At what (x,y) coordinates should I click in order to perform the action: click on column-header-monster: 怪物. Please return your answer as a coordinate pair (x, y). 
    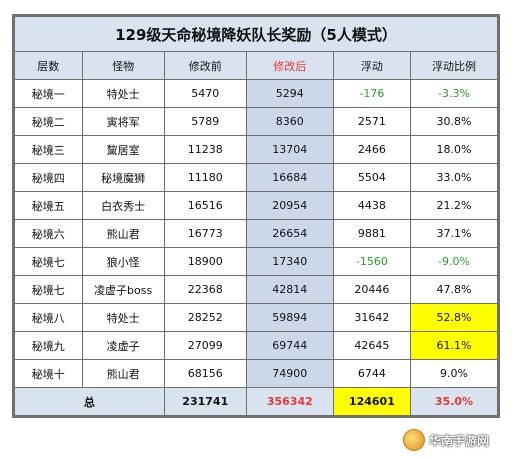
    Looking at the image, I should click on (123, 65).